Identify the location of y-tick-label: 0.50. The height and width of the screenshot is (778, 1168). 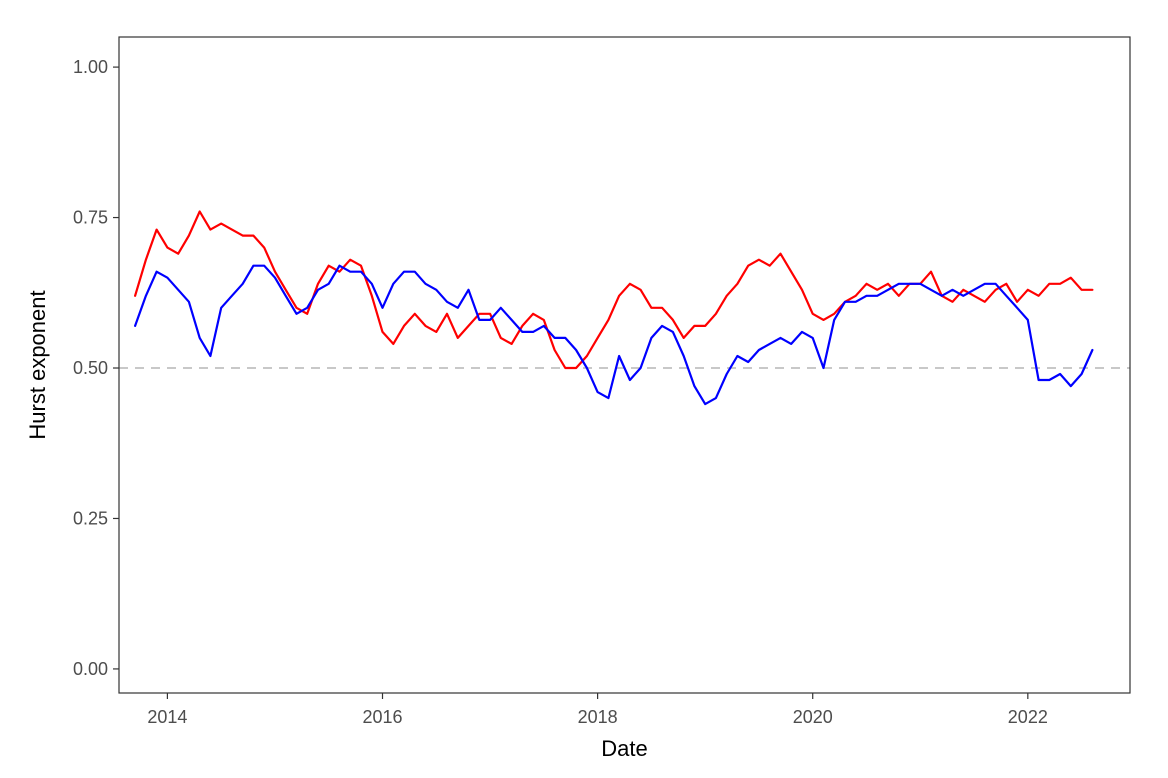
(90, 368).